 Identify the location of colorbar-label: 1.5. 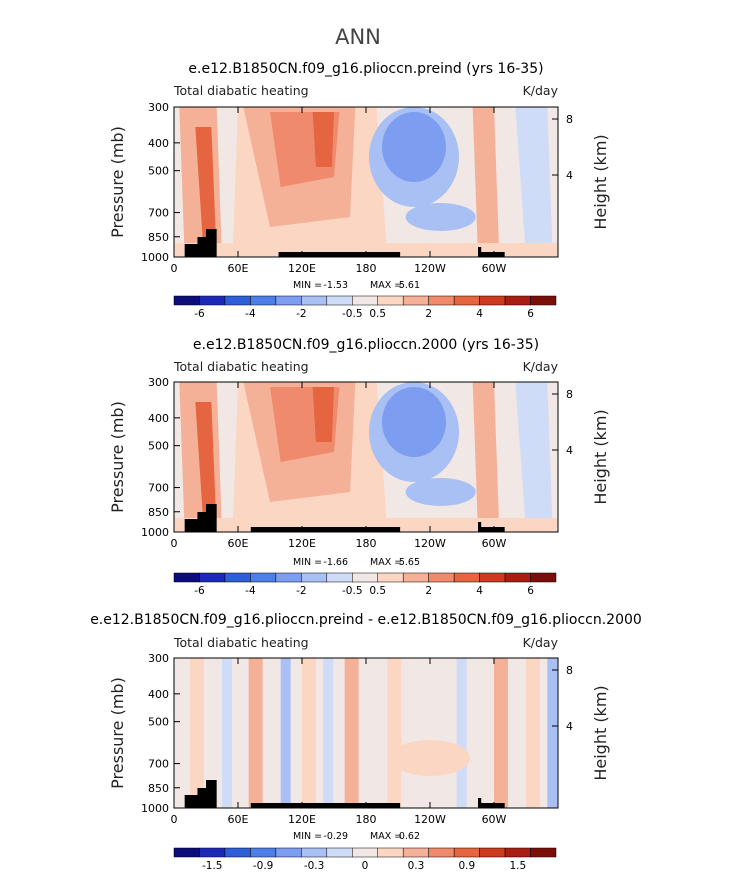
(517, 866).